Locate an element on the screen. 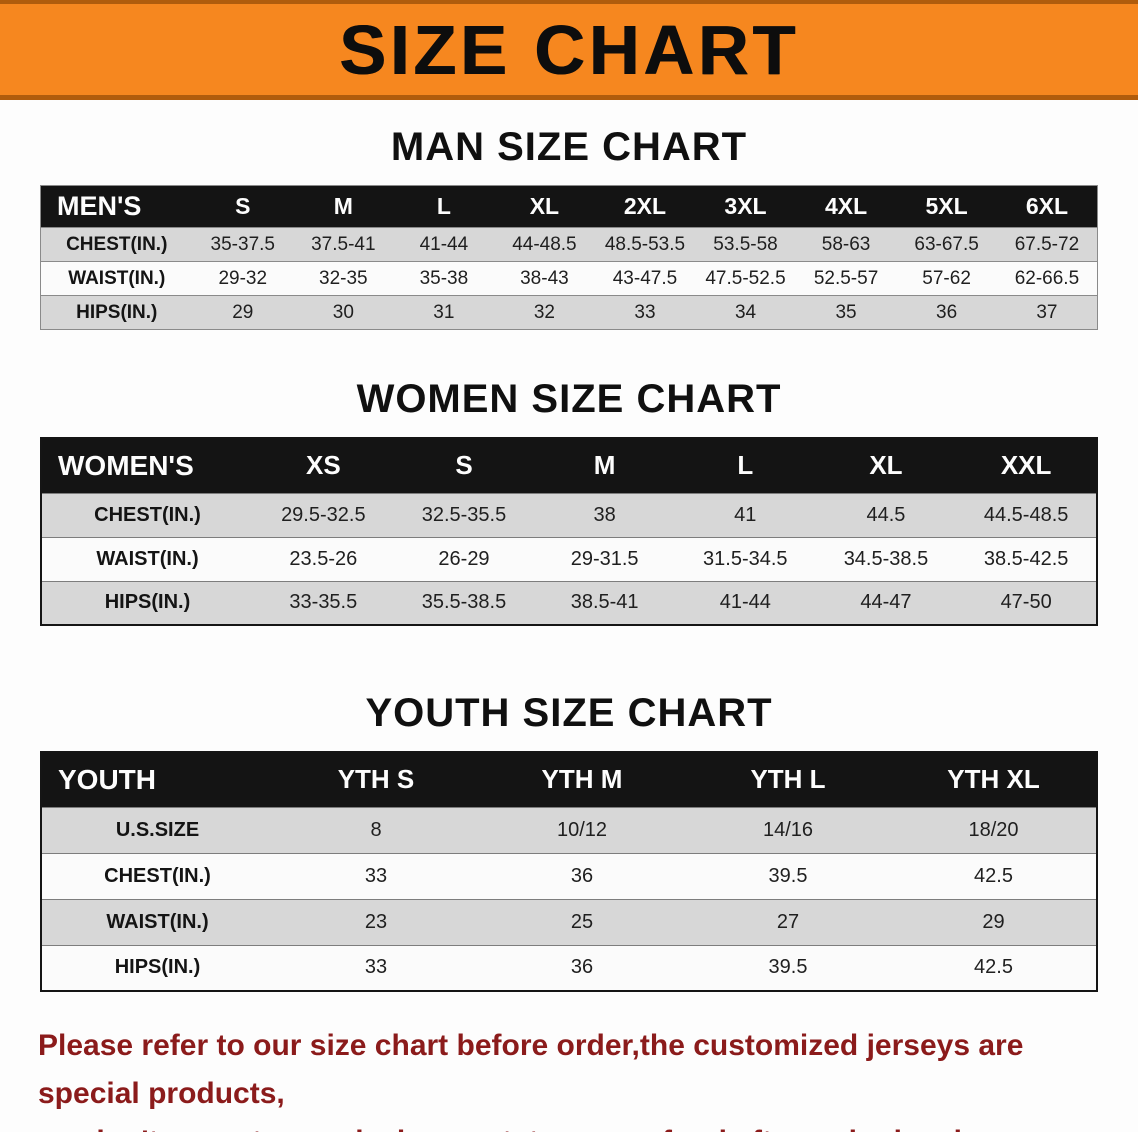 The height and width of the screenshot is (1132, 1138). size-value: 23.5-26 is located at coordinates (323, 558).